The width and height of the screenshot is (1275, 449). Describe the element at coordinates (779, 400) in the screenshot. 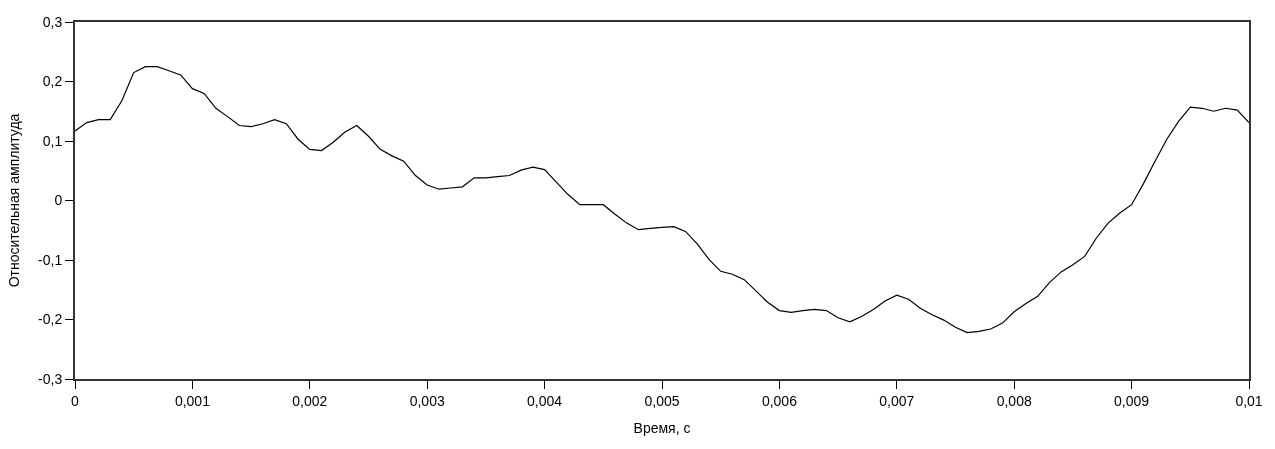

I see `x-tick-label: 0,006` at that location.